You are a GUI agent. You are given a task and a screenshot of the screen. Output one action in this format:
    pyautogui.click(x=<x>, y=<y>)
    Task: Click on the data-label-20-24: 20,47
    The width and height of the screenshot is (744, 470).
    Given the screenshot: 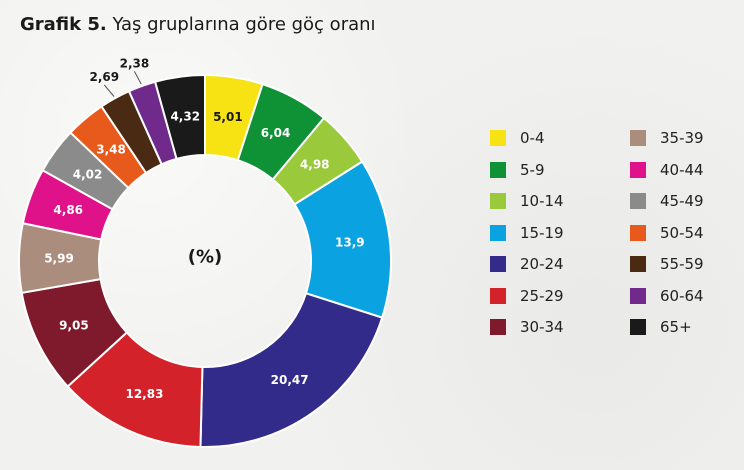 What is the action you would take?
    pyautogui.click(x=290, y=380)
    